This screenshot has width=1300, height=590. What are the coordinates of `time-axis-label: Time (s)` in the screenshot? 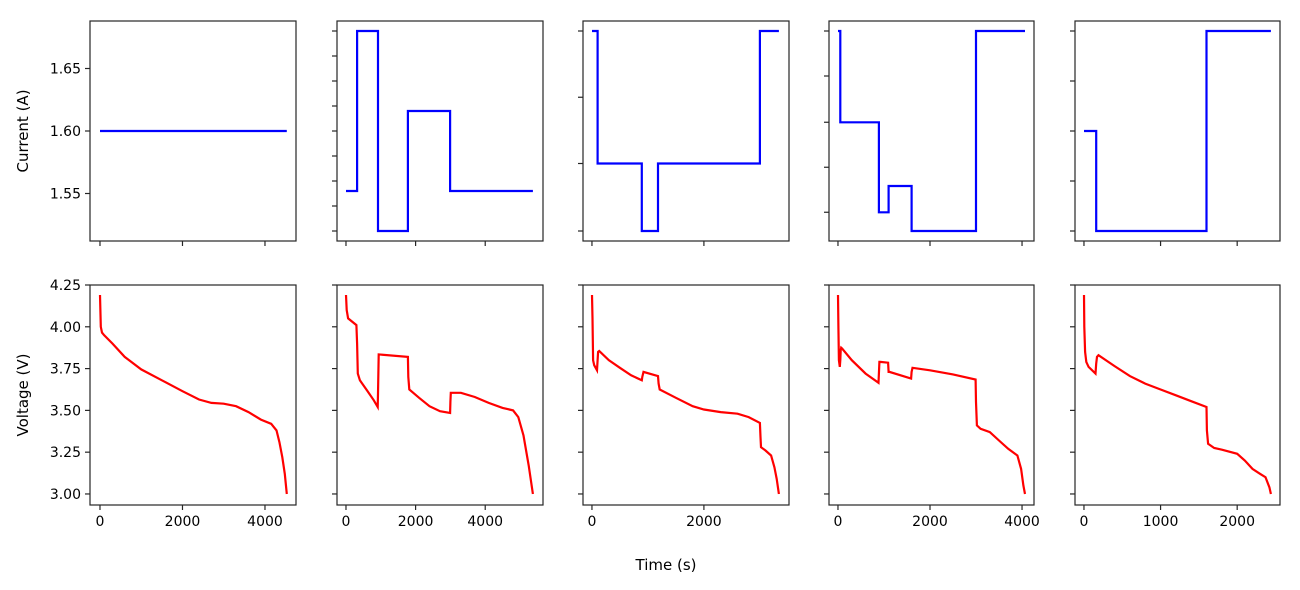 It's located at (666, 565).